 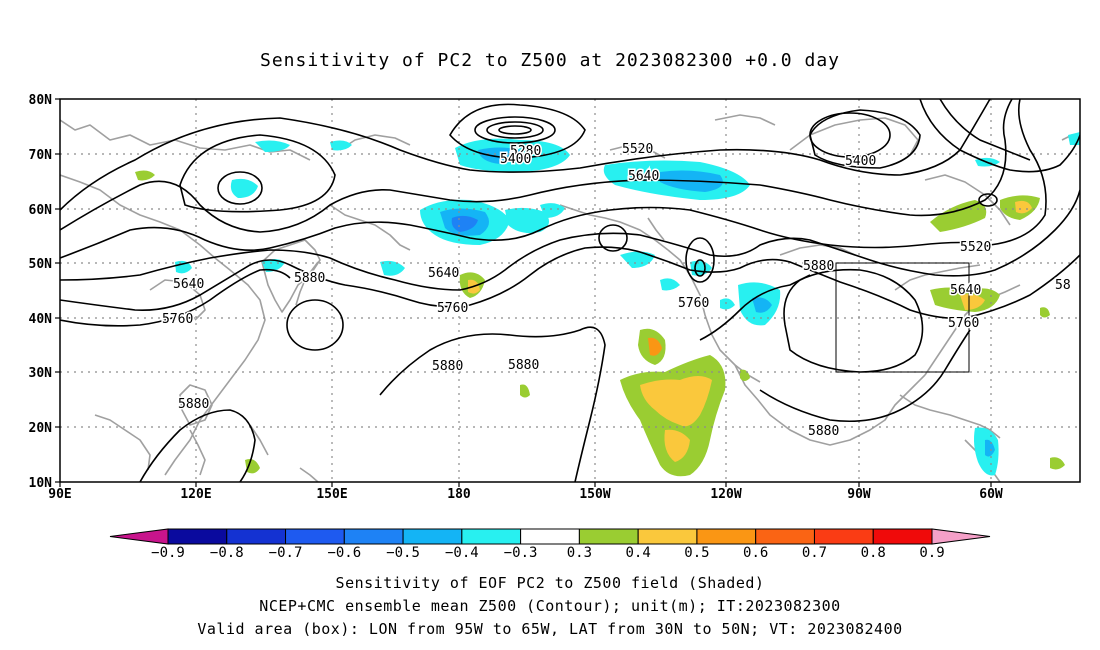 What do you see at coordinates (459, 494) in the screenshot?
I see `lon-tick-label: 180` at bounding box center [459, 494].